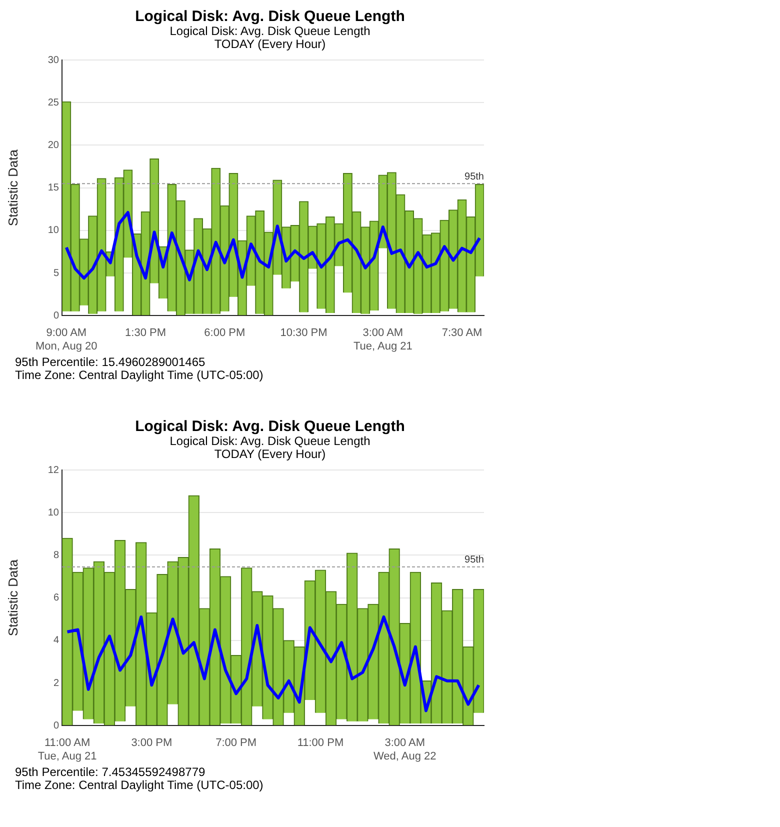 This screenshot has width=780, height=827. I want to click on x-tick-label: 9:00 AM Mon, Aug 20, so click(67, 339).